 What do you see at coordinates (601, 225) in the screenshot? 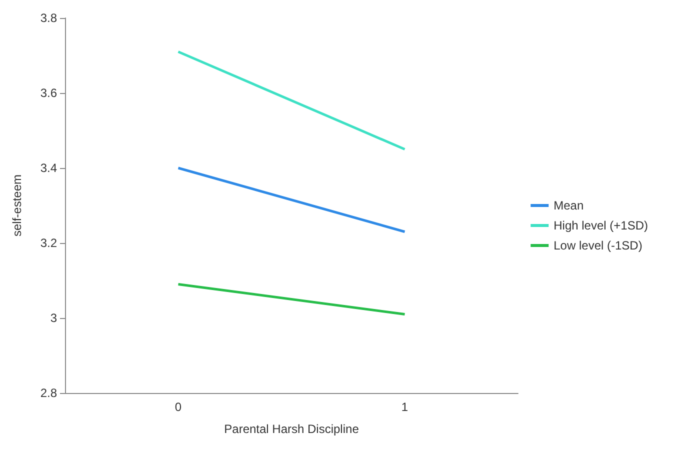
I see `legend-label: High level (+1SD)` at bounding box center [601, 225].